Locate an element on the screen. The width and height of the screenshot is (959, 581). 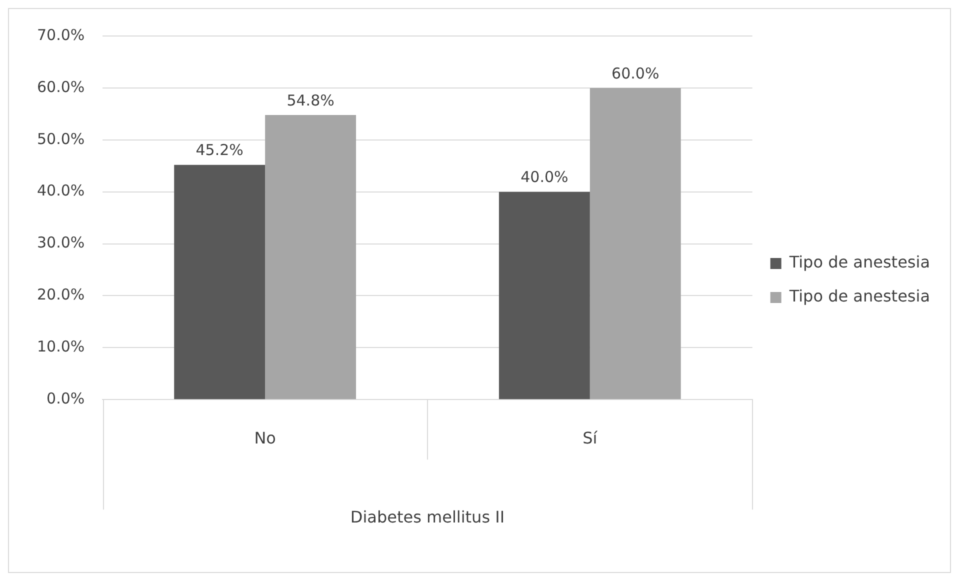
y-tick-label: 50.0% is located at coordinates (60, 139).